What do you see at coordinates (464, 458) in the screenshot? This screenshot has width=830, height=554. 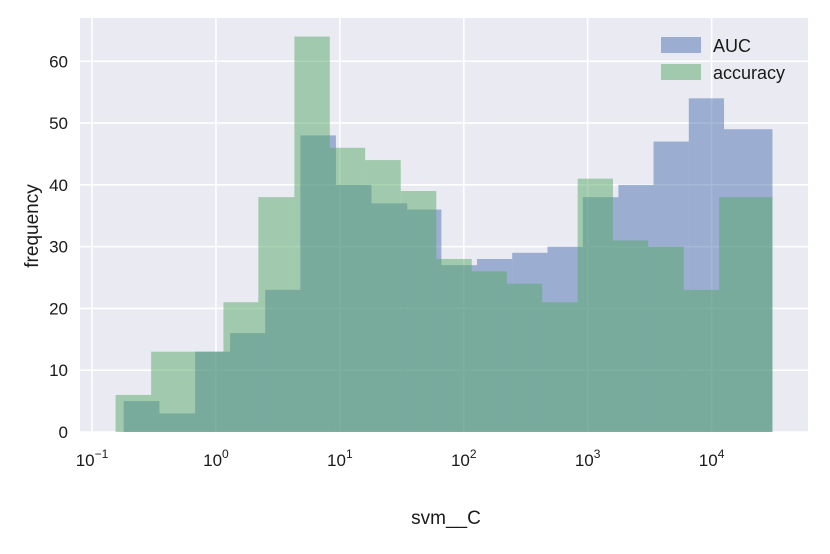 I see `x-tick-label: 10²` at bounding box center [464, 458].